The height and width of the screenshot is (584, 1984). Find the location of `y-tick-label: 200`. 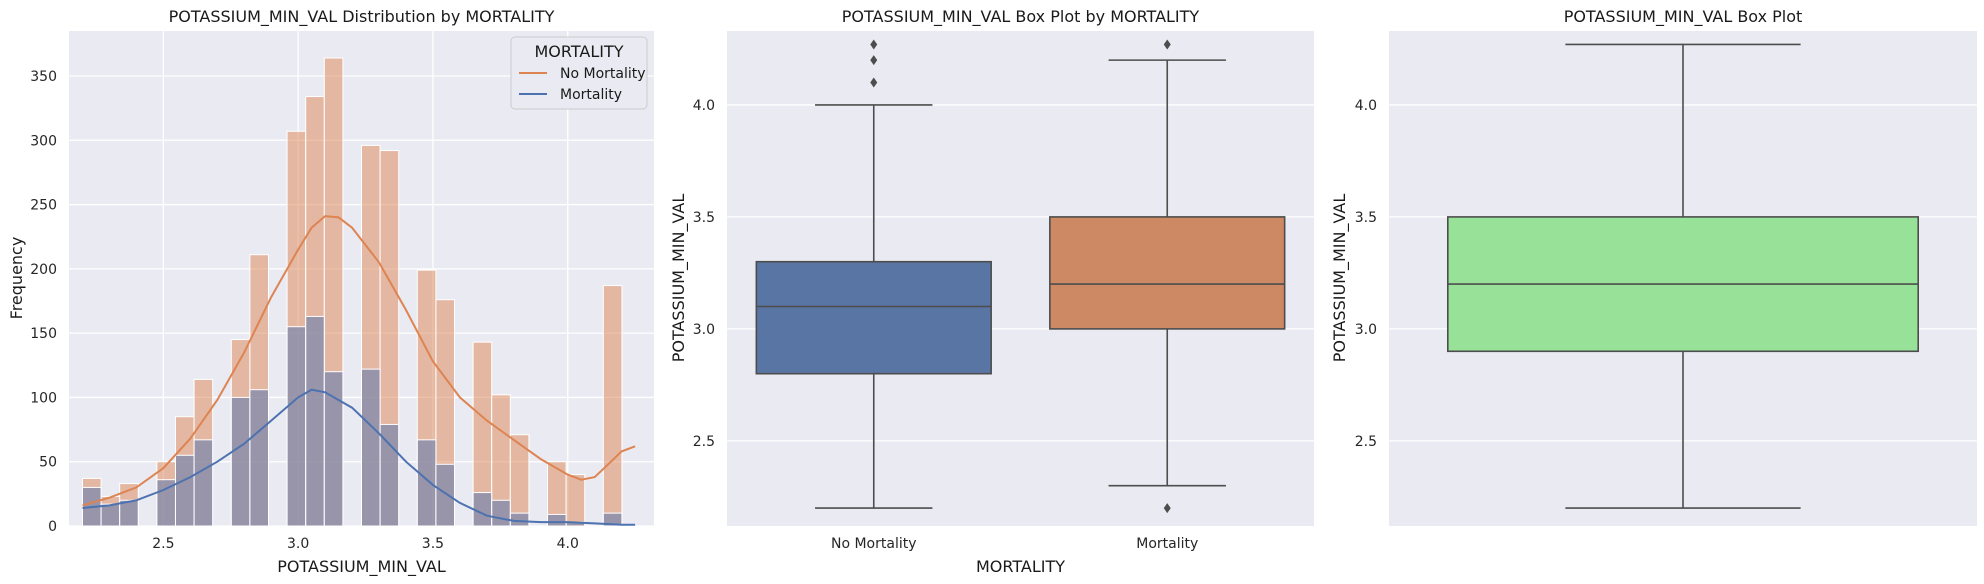

y-tick-label: 200 is located at coordinates (43, 270).